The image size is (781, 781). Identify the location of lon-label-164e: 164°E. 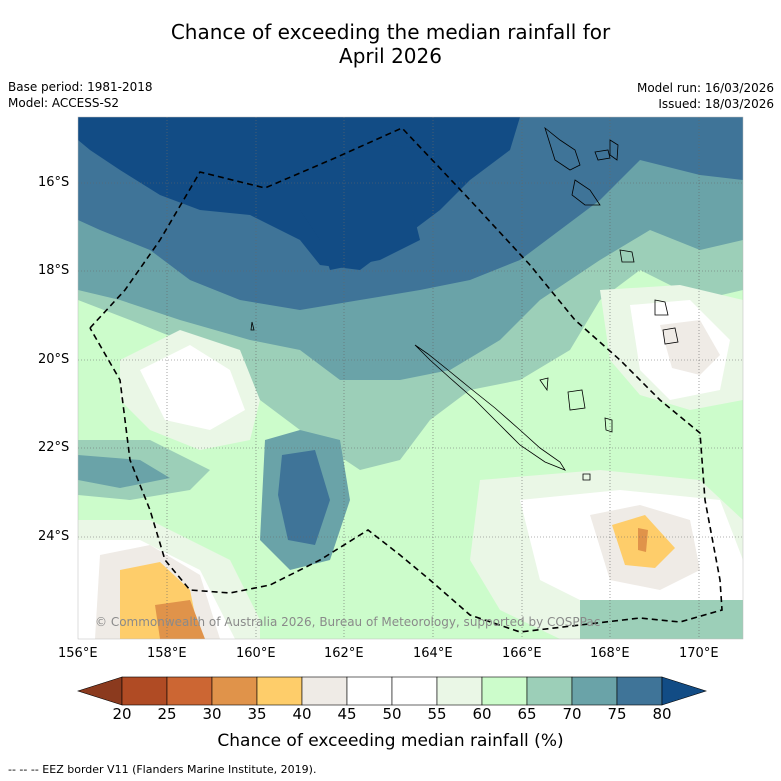
(433, 653).